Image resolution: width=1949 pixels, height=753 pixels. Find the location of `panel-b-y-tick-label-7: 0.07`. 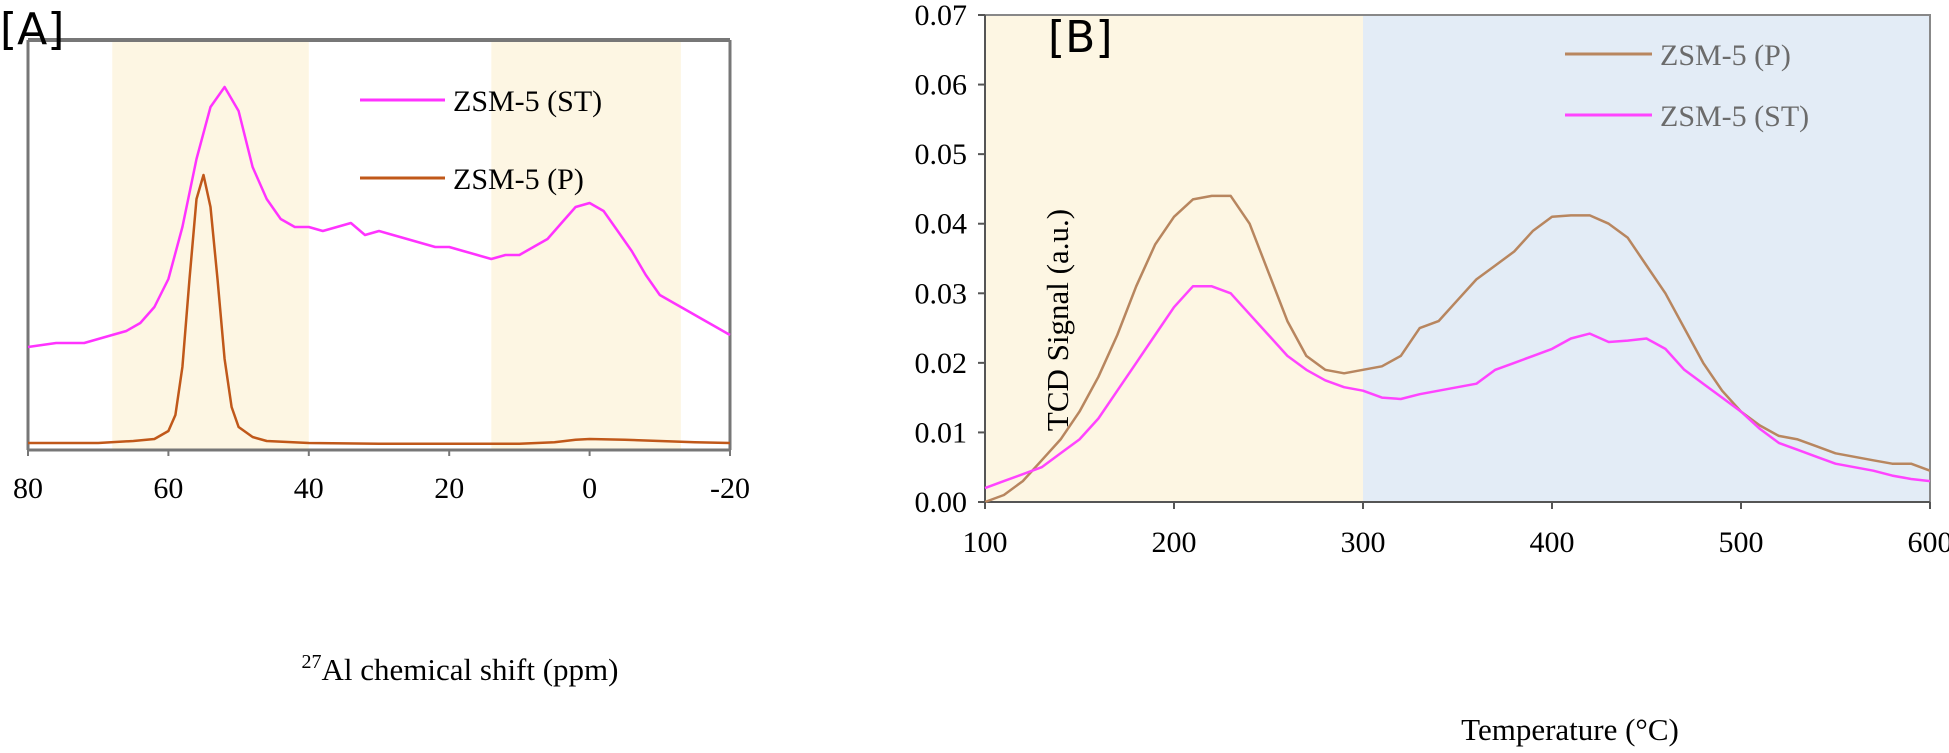

panel-b-y-tick-label-7: 0.07 is located at coordinates (941, 16).